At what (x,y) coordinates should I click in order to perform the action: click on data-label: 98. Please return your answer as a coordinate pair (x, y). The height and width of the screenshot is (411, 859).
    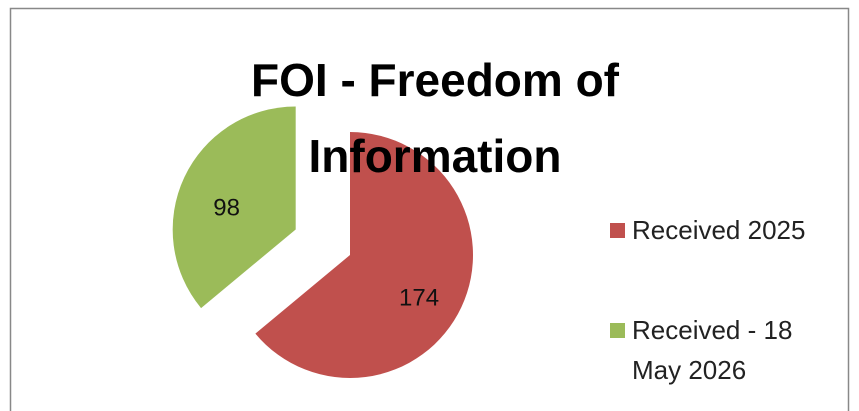
    Looking at the image, I should click on (226, 207).